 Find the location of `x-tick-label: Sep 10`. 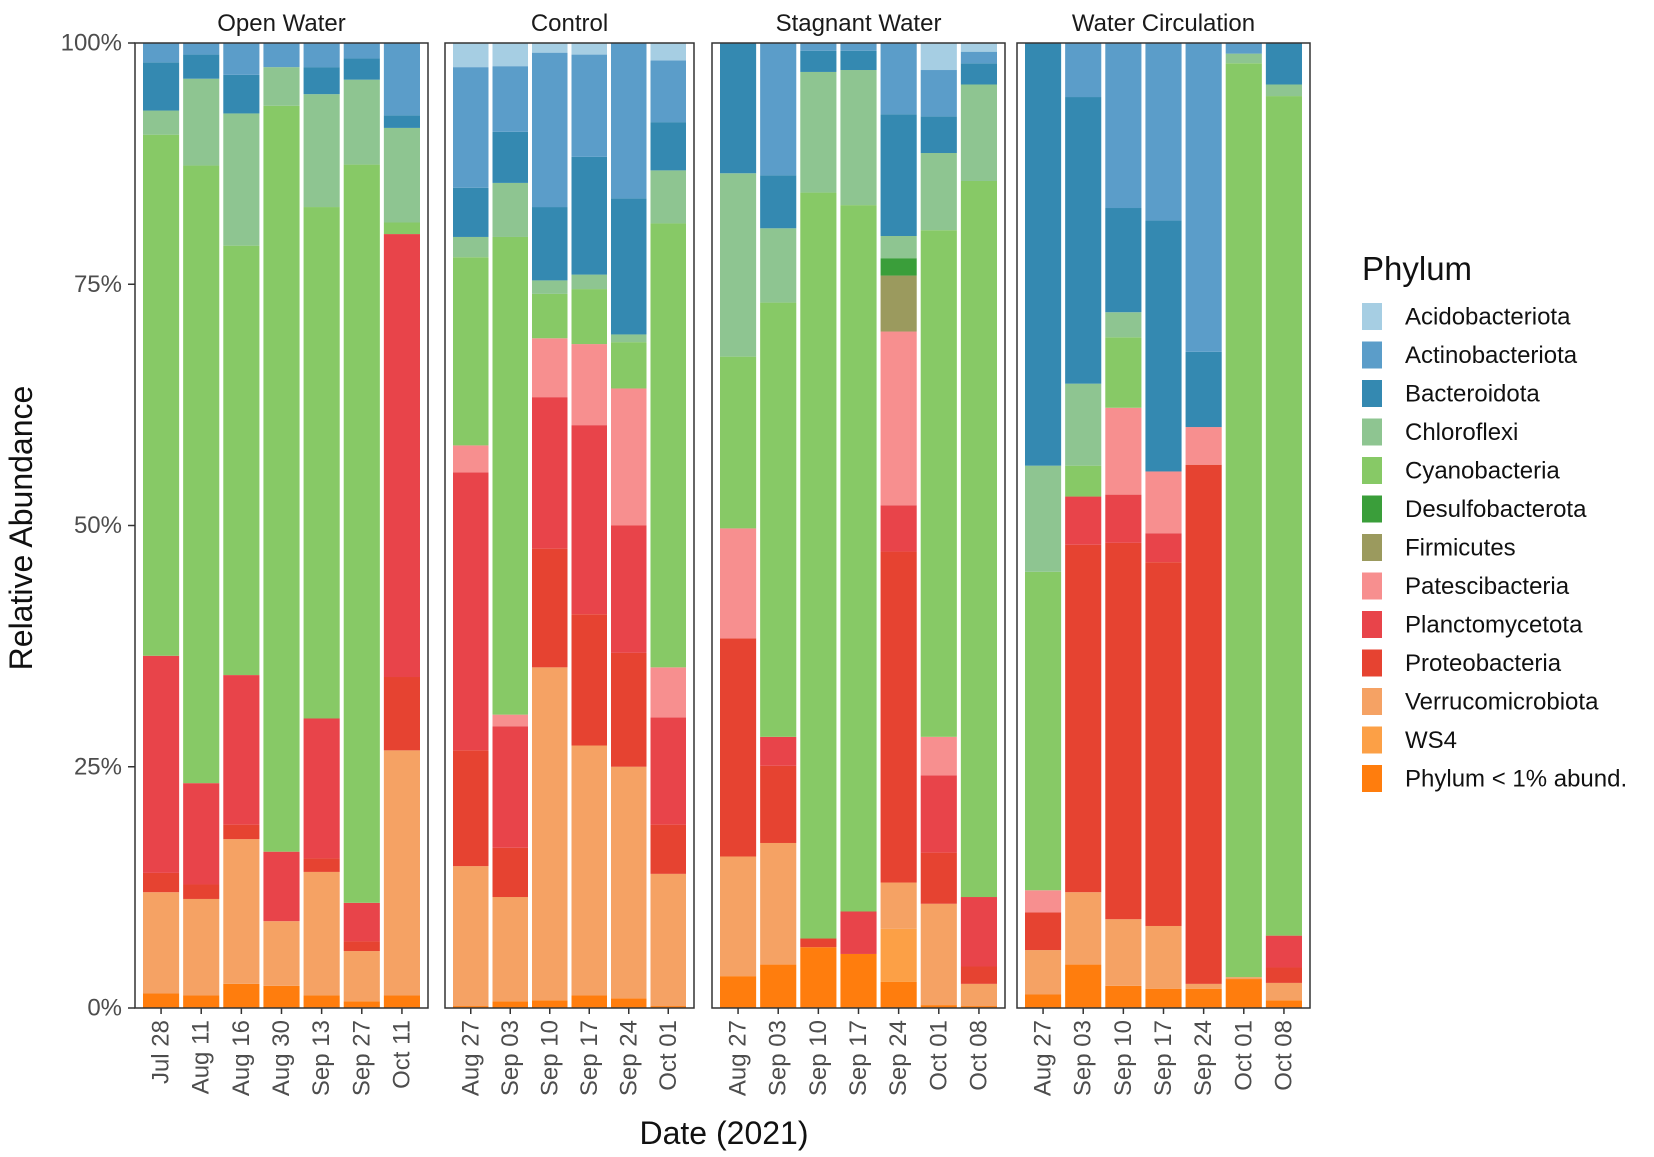

x-tick-label: Sep 10 is located at coordinates (1123, 1058).